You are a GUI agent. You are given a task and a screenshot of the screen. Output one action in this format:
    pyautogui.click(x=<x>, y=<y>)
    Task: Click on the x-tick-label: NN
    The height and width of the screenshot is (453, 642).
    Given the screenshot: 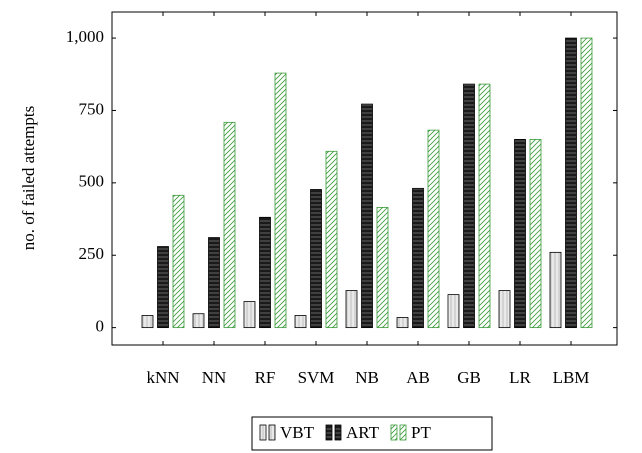 What is the action you would take?
    pyautogui.click(x=214, y=377)
    